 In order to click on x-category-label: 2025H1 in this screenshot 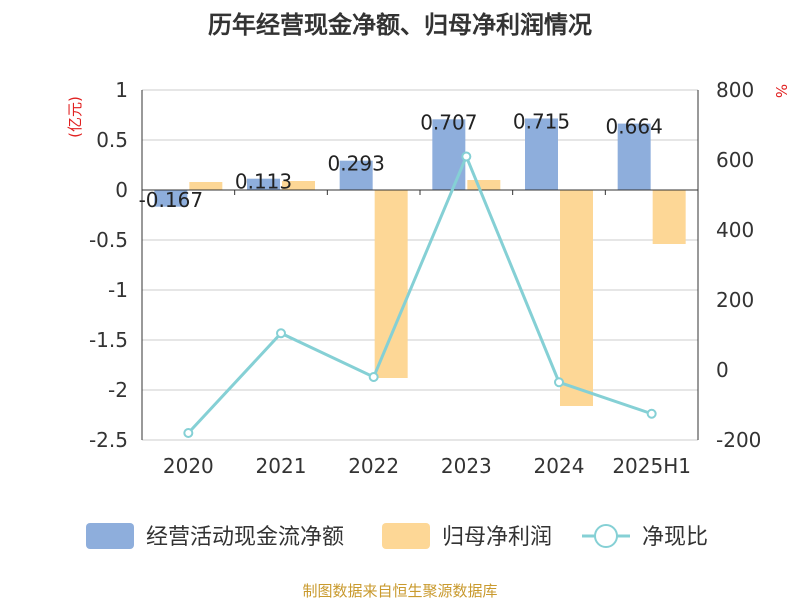, I will do `click(651, 466)`.